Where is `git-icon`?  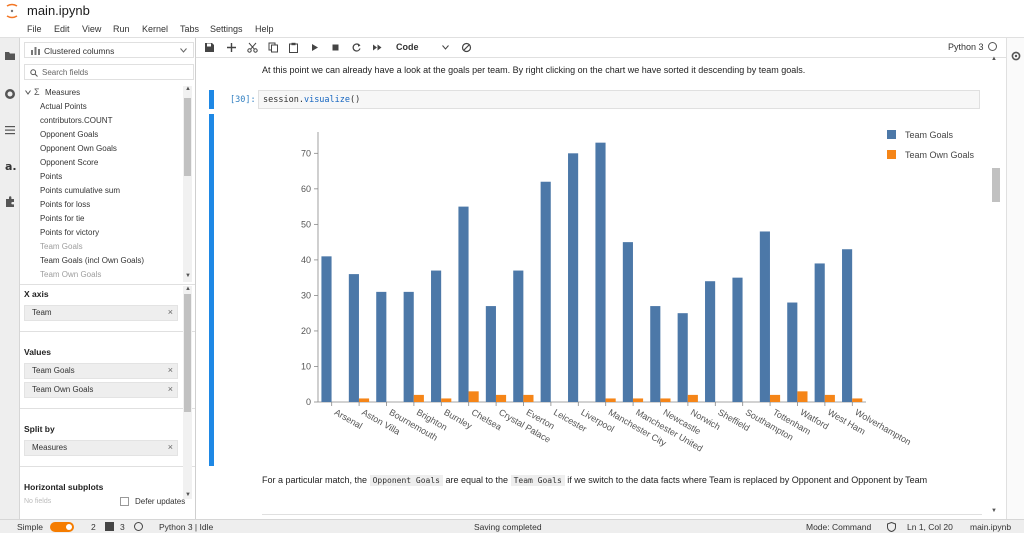 git-icon is located at coordinates (466, 47).